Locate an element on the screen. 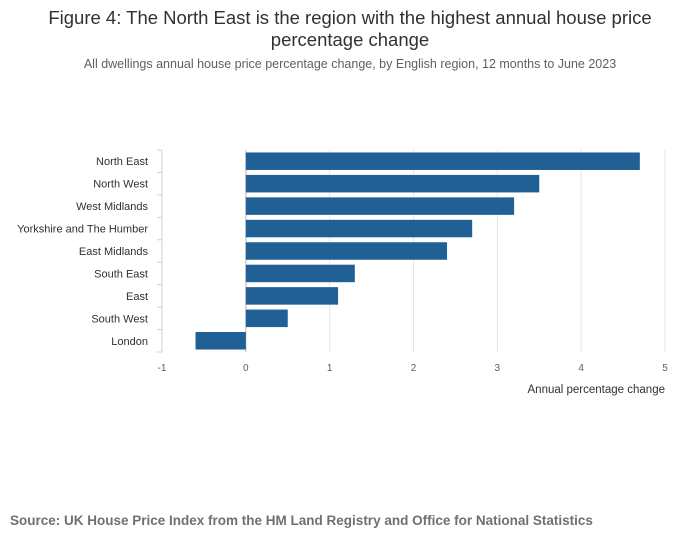 The width and height of the screenshot is (700, 549). x-tick-label: 1 is located at coordinates (330, 368).